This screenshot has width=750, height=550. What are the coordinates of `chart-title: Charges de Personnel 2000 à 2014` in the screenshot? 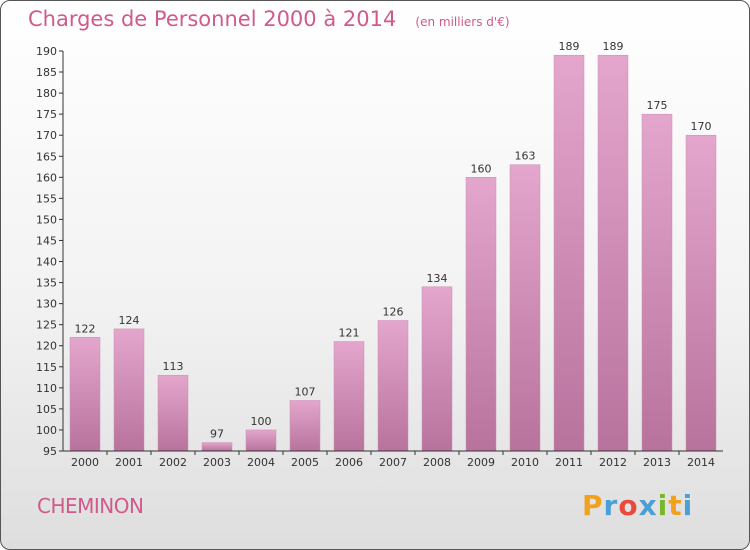 It's located at (212, 19).